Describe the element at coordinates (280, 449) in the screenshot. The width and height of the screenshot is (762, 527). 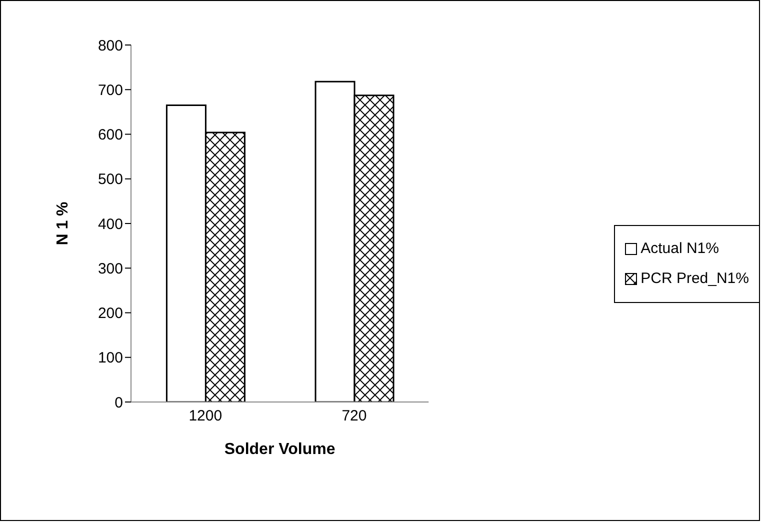
I see `x-axis-title: Solder Volume` at that location.